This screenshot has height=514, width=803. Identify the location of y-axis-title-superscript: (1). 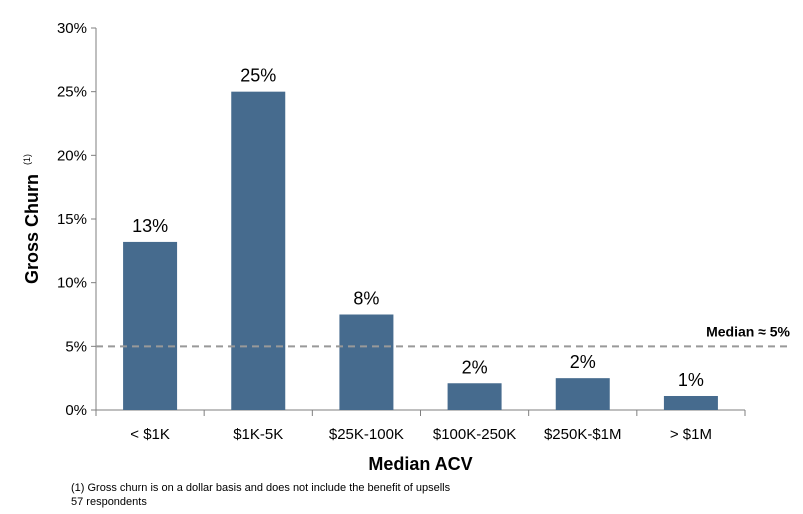
(27, 159).